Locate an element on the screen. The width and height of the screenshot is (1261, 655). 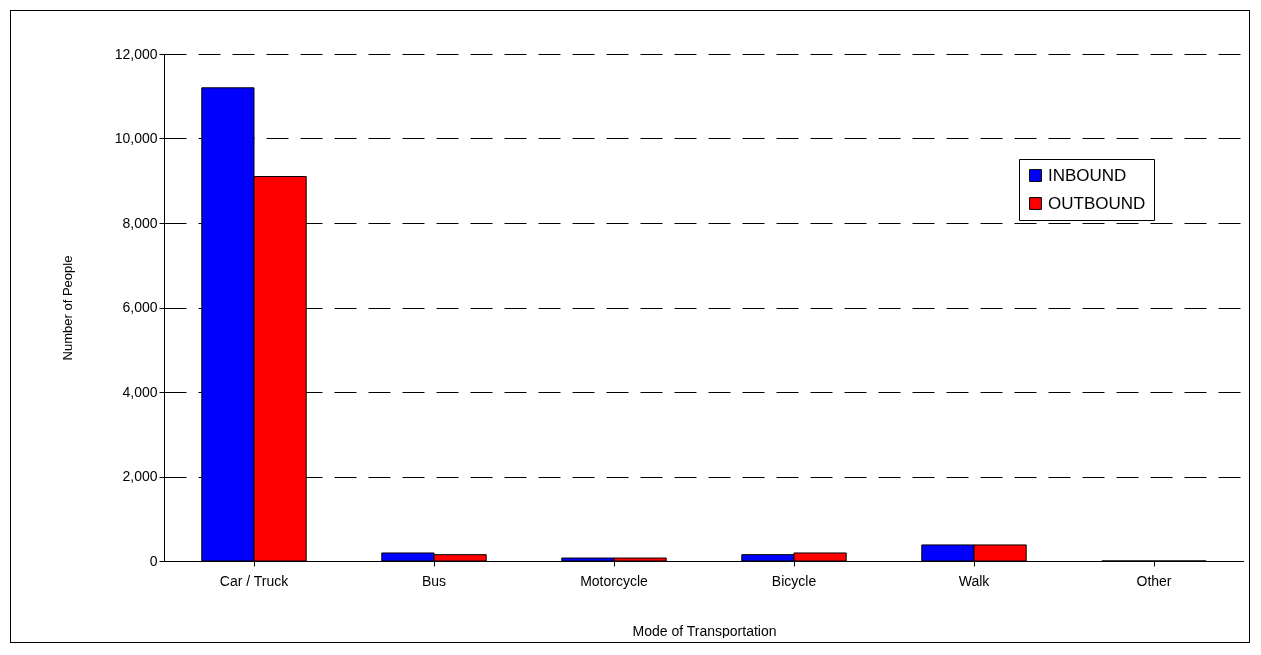
x-tick-label: Car / Truck is located at coordinates (254, 580).